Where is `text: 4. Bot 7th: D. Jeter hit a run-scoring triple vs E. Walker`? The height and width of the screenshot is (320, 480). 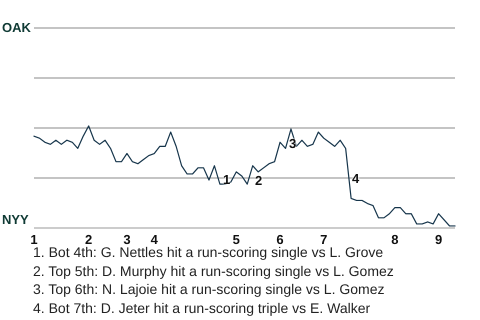 text: 4. Bot 7th: D. Jeter hit a run-scoring triple vs E. Walker is located at coordinates (202, 307).